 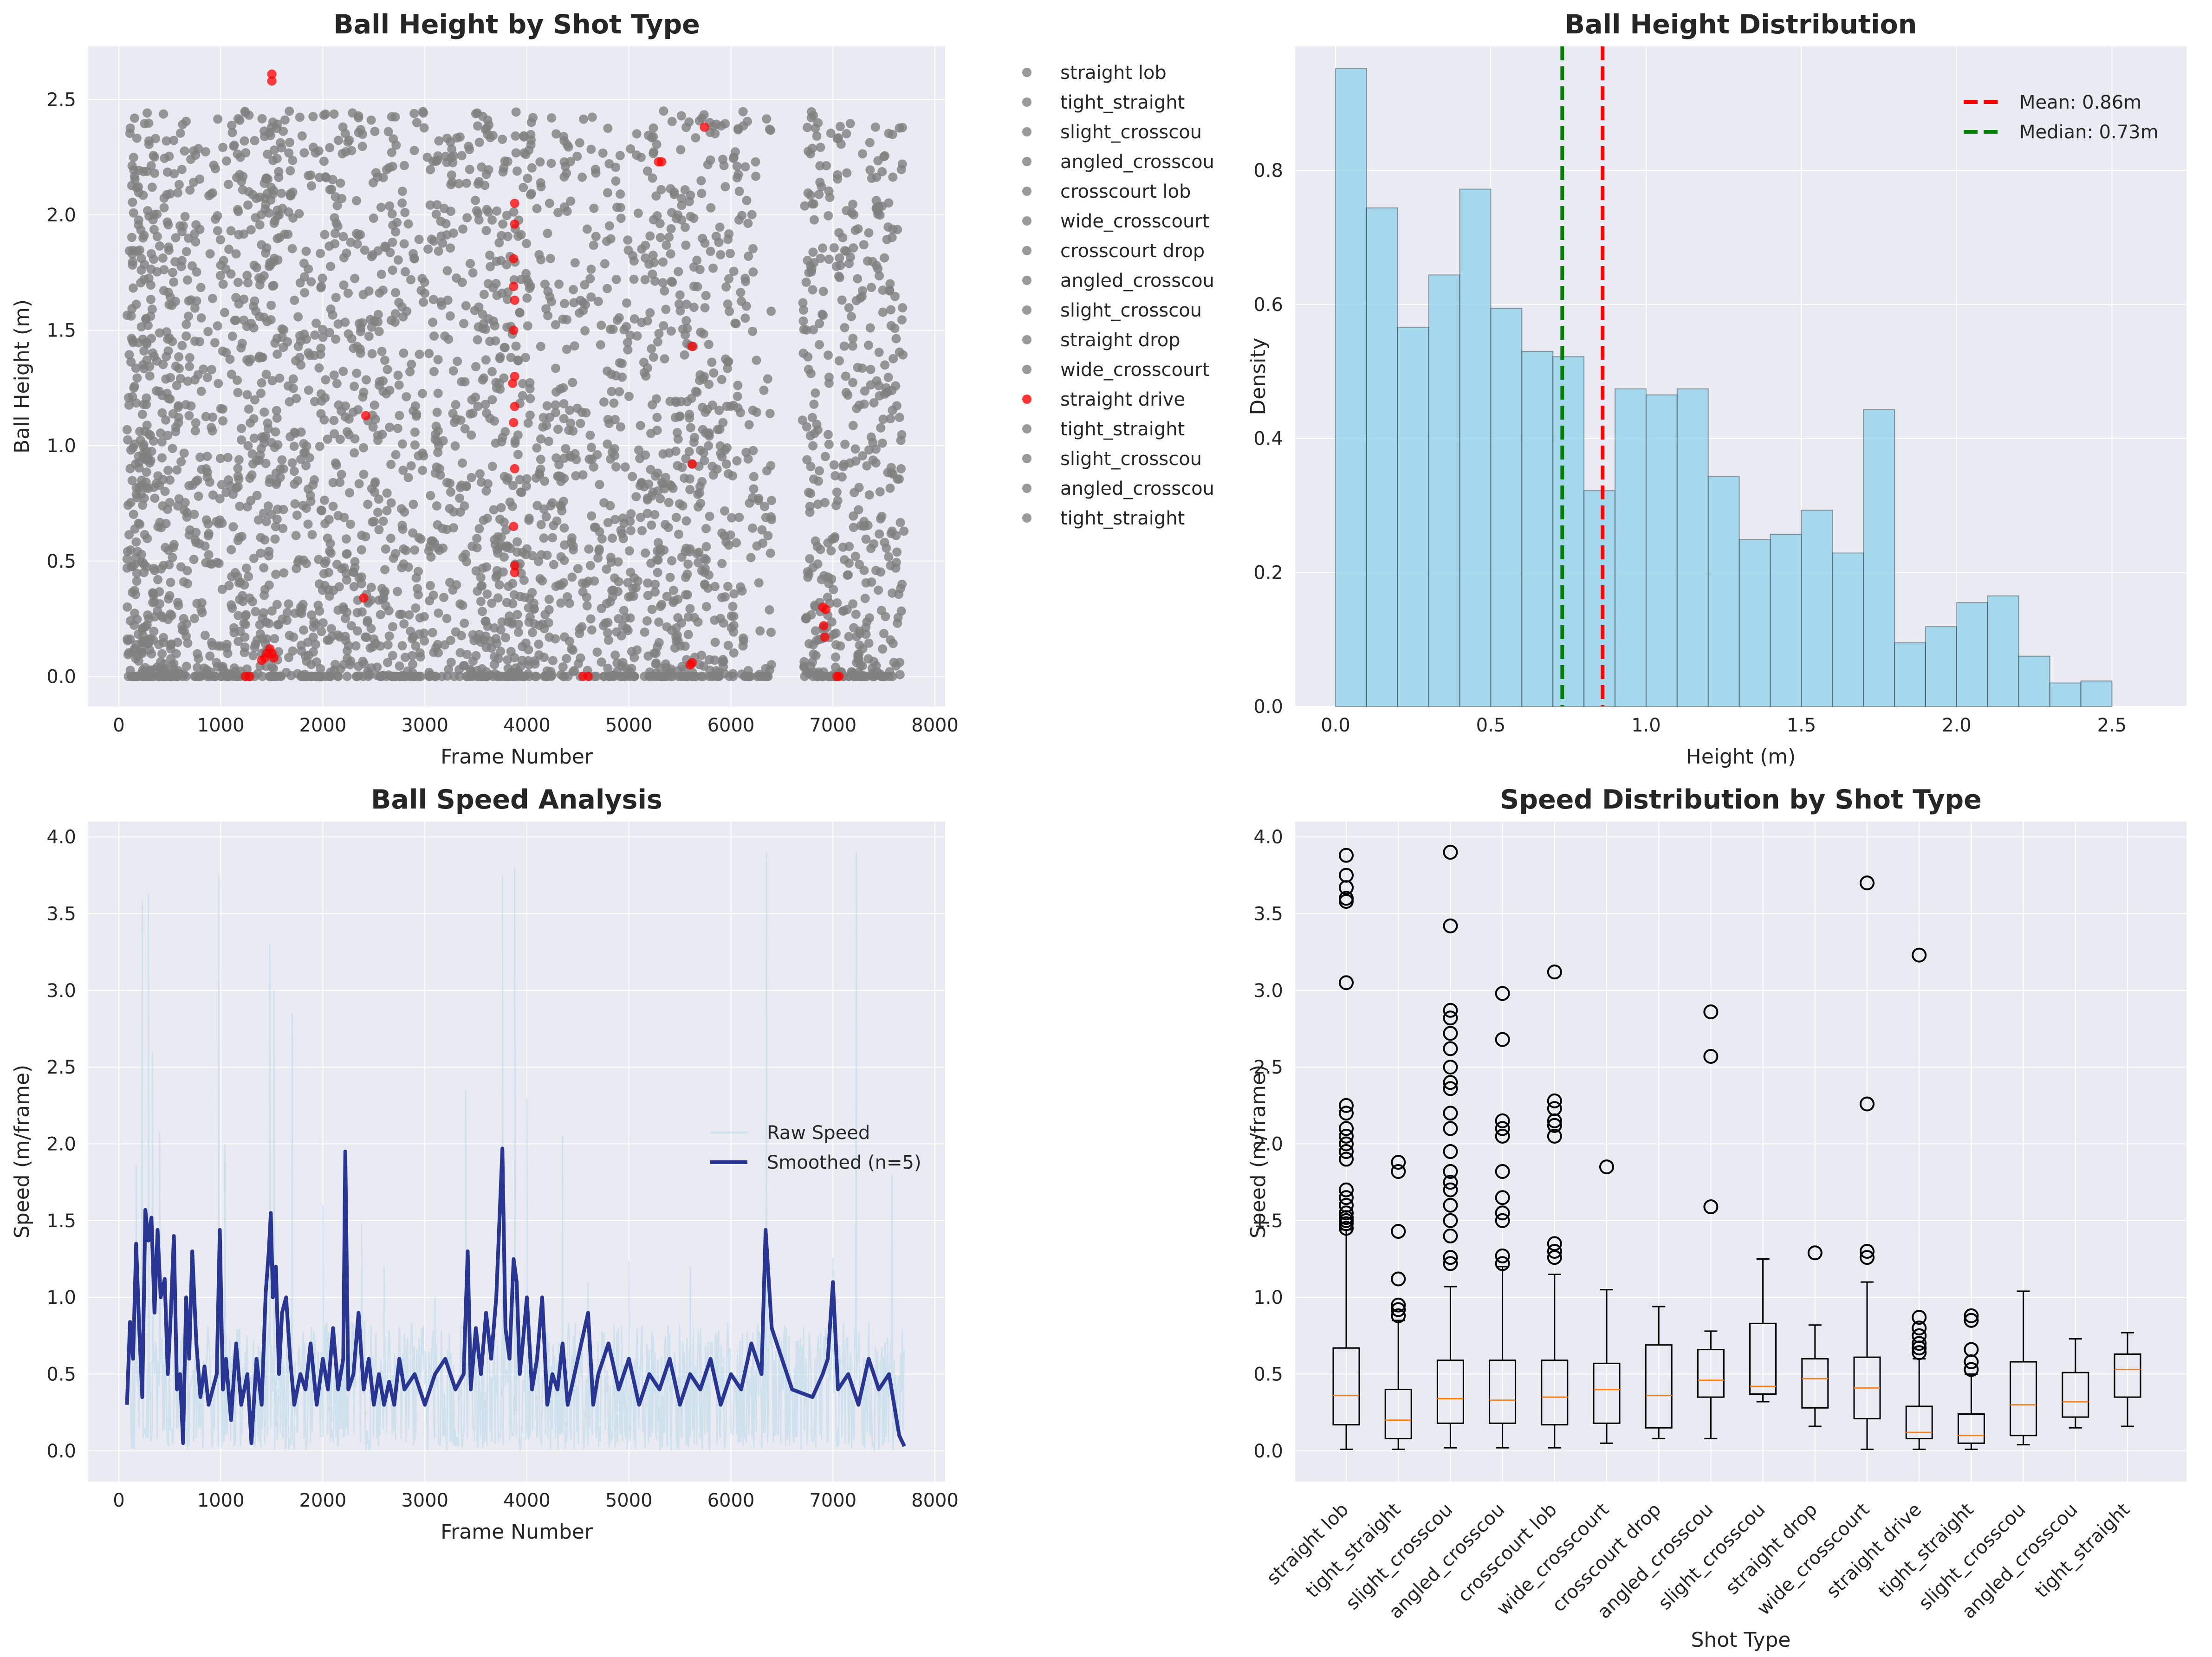 I want to click on box-item, so click(x=2023, y=1368).